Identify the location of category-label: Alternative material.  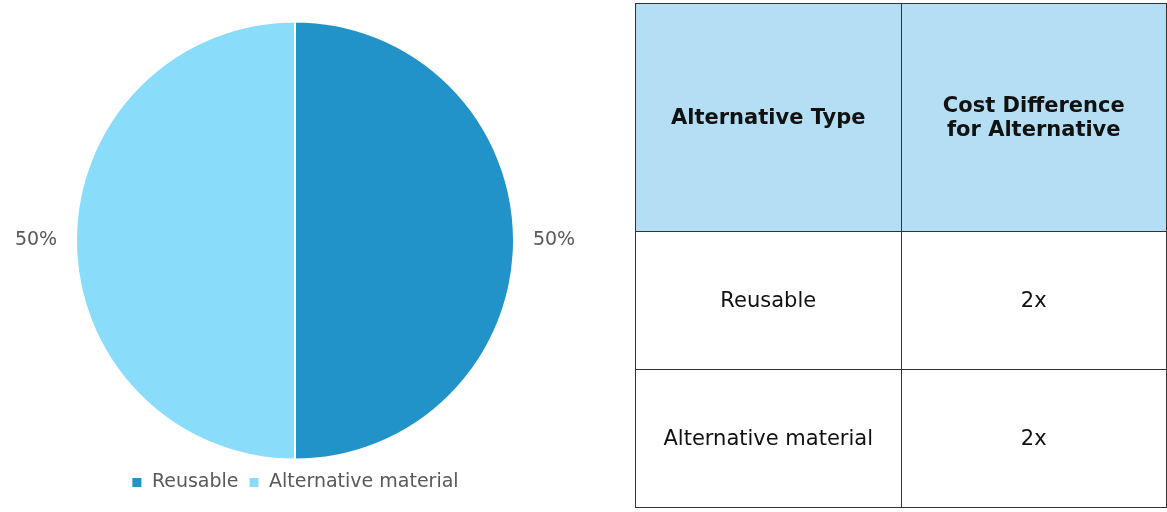
(768, 438).